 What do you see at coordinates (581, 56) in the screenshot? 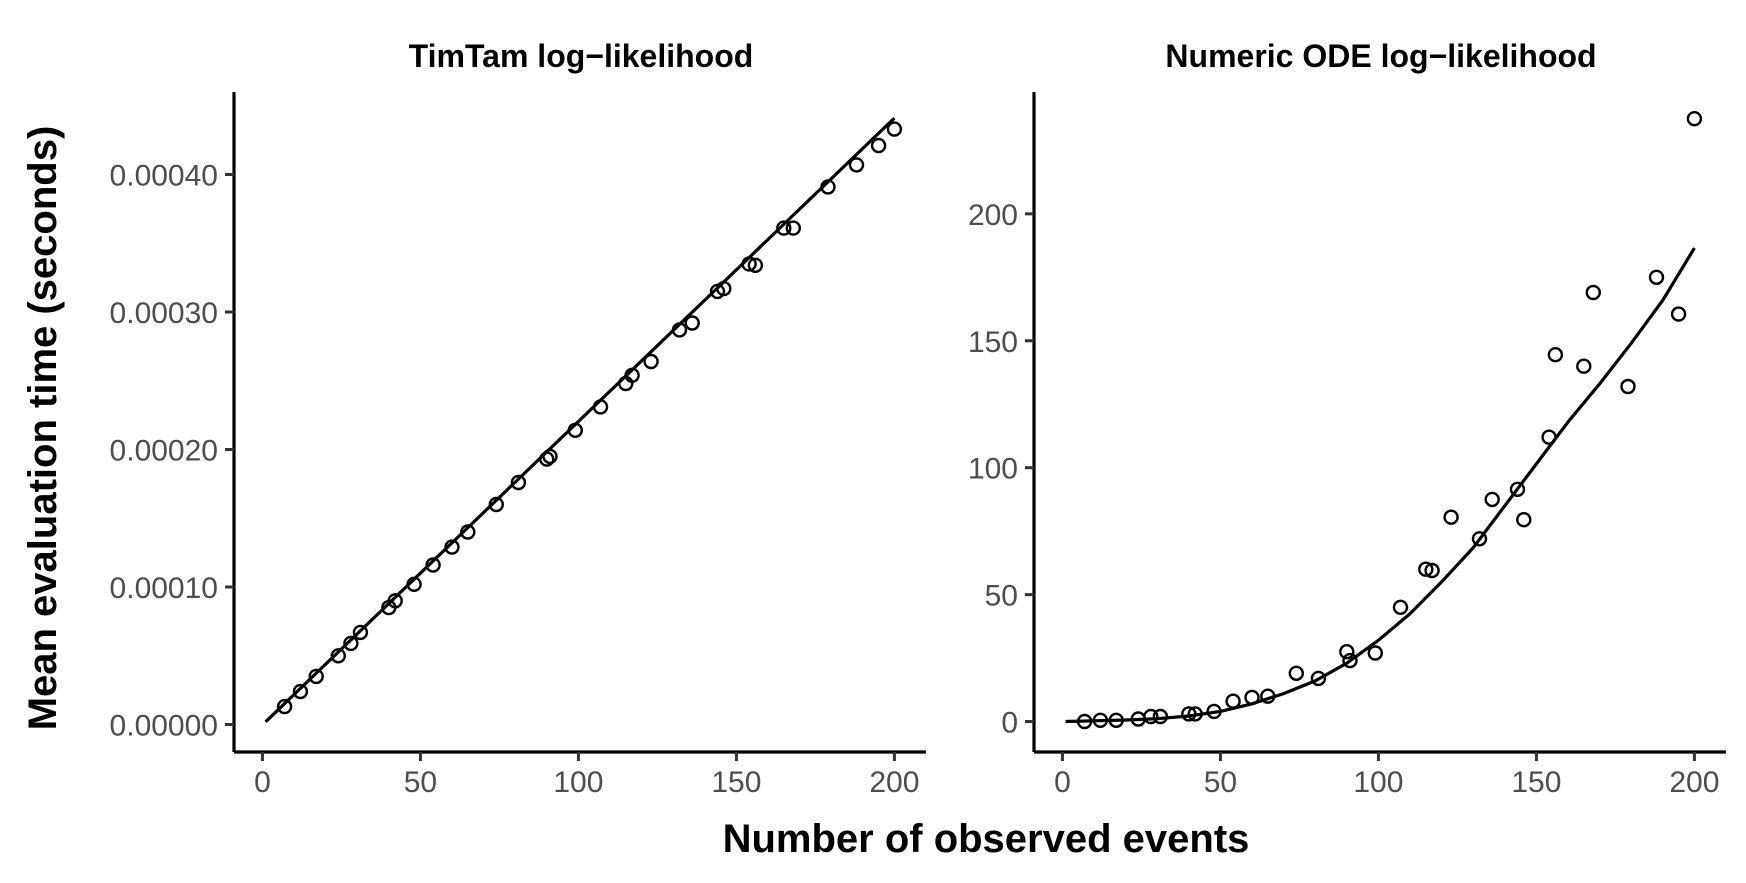
I see `chart-title-timtam: TimTam log−likelihood` at bounding box center [581, 56].